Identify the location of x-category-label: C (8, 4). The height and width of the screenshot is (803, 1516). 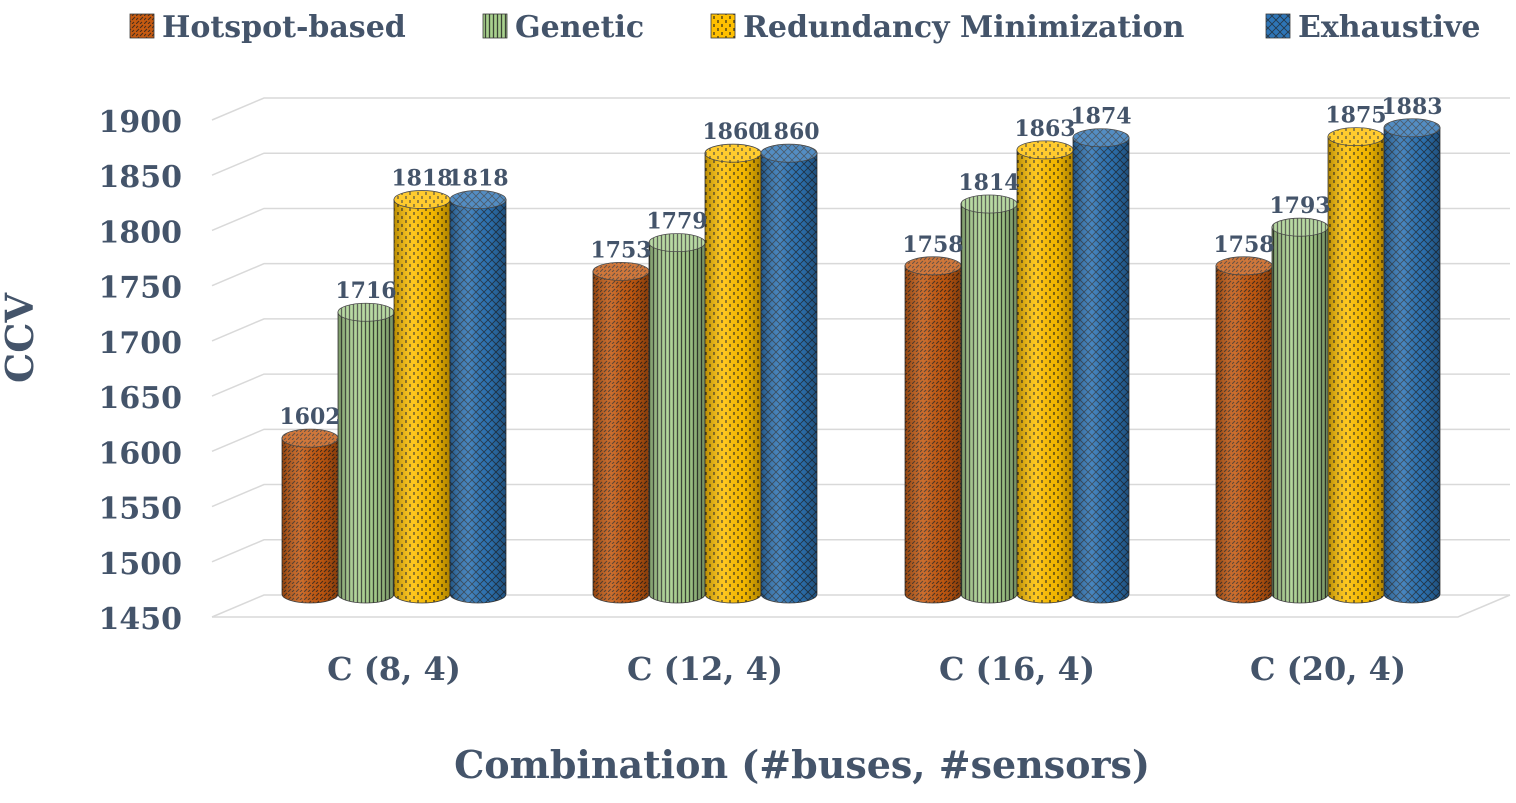
(394, 669).